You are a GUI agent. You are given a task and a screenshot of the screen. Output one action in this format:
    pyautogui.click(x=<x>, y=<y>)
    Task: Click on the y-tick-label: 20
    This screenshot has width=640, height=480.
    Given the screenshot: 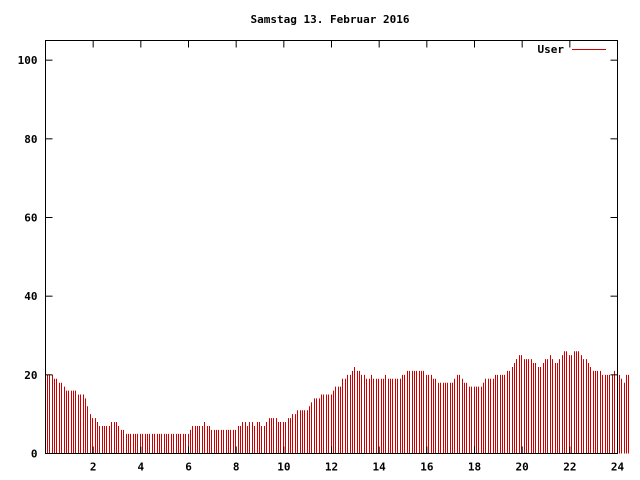 What is the action you would take?
    pyautogui.click(x=30, y=375)
    